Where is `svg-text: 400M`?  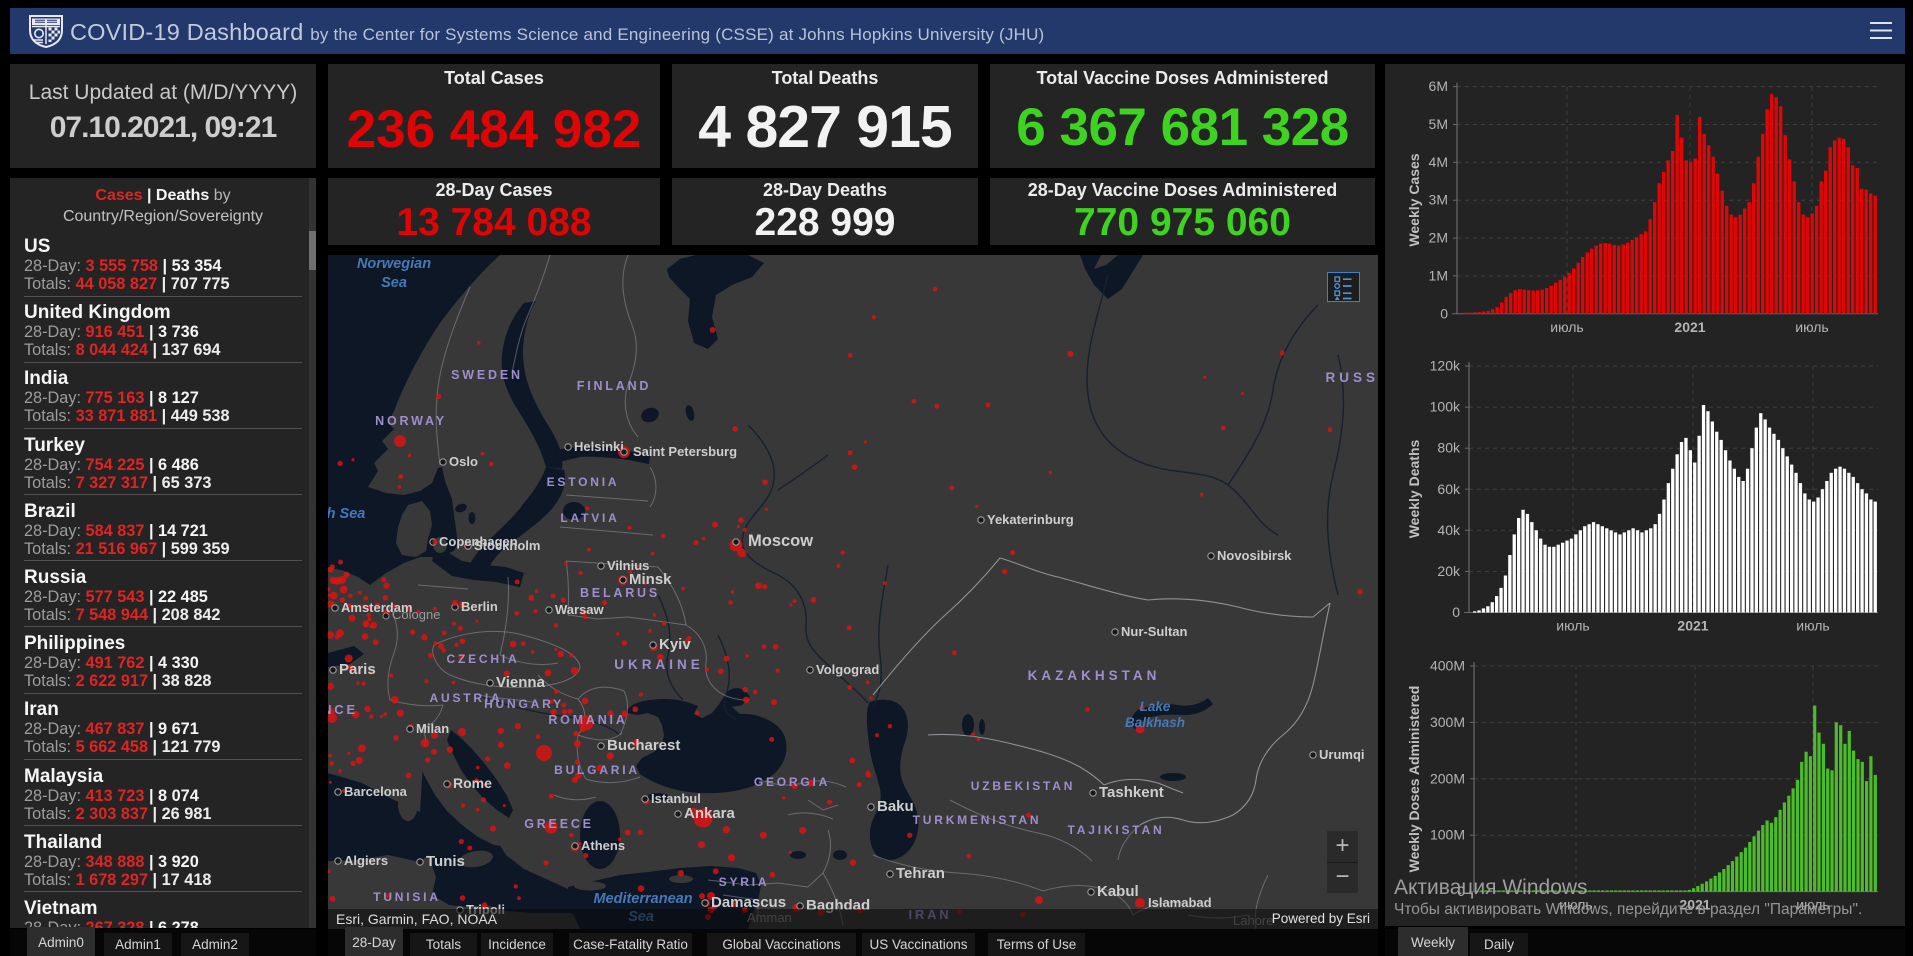
svg-text: 400M is located at coordinates (1447, 666).